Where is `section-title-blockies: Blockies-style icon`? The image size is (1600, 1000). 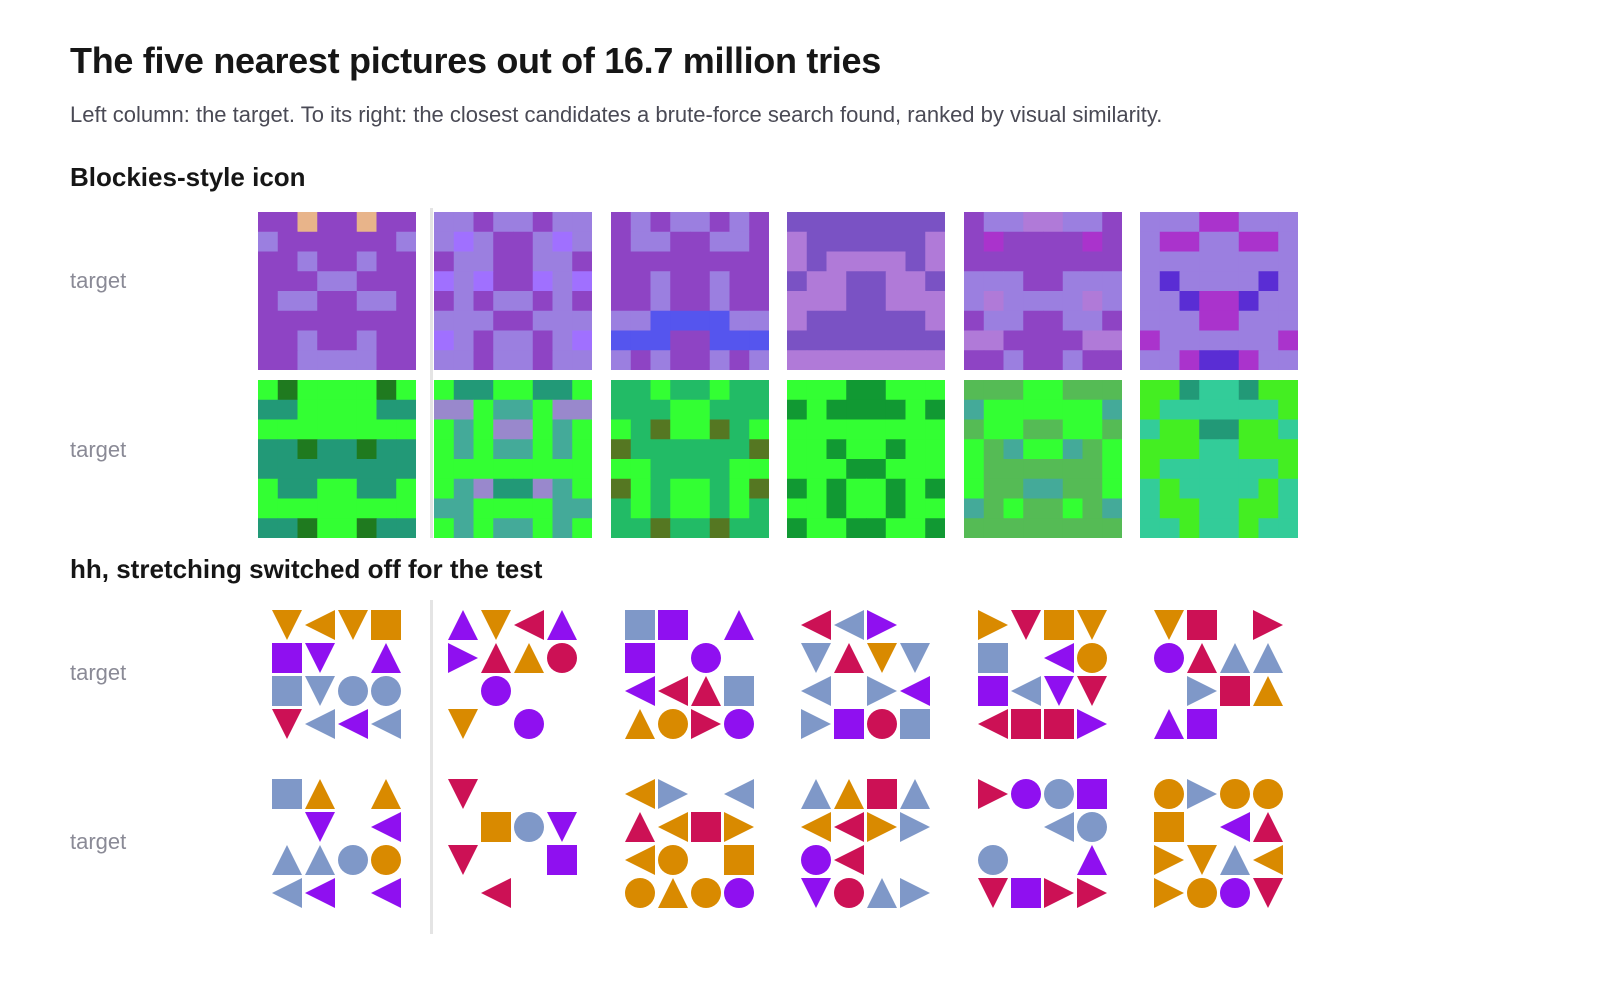 section-title-blockies: Blockies-style icon is located at coordinates (188, 177).